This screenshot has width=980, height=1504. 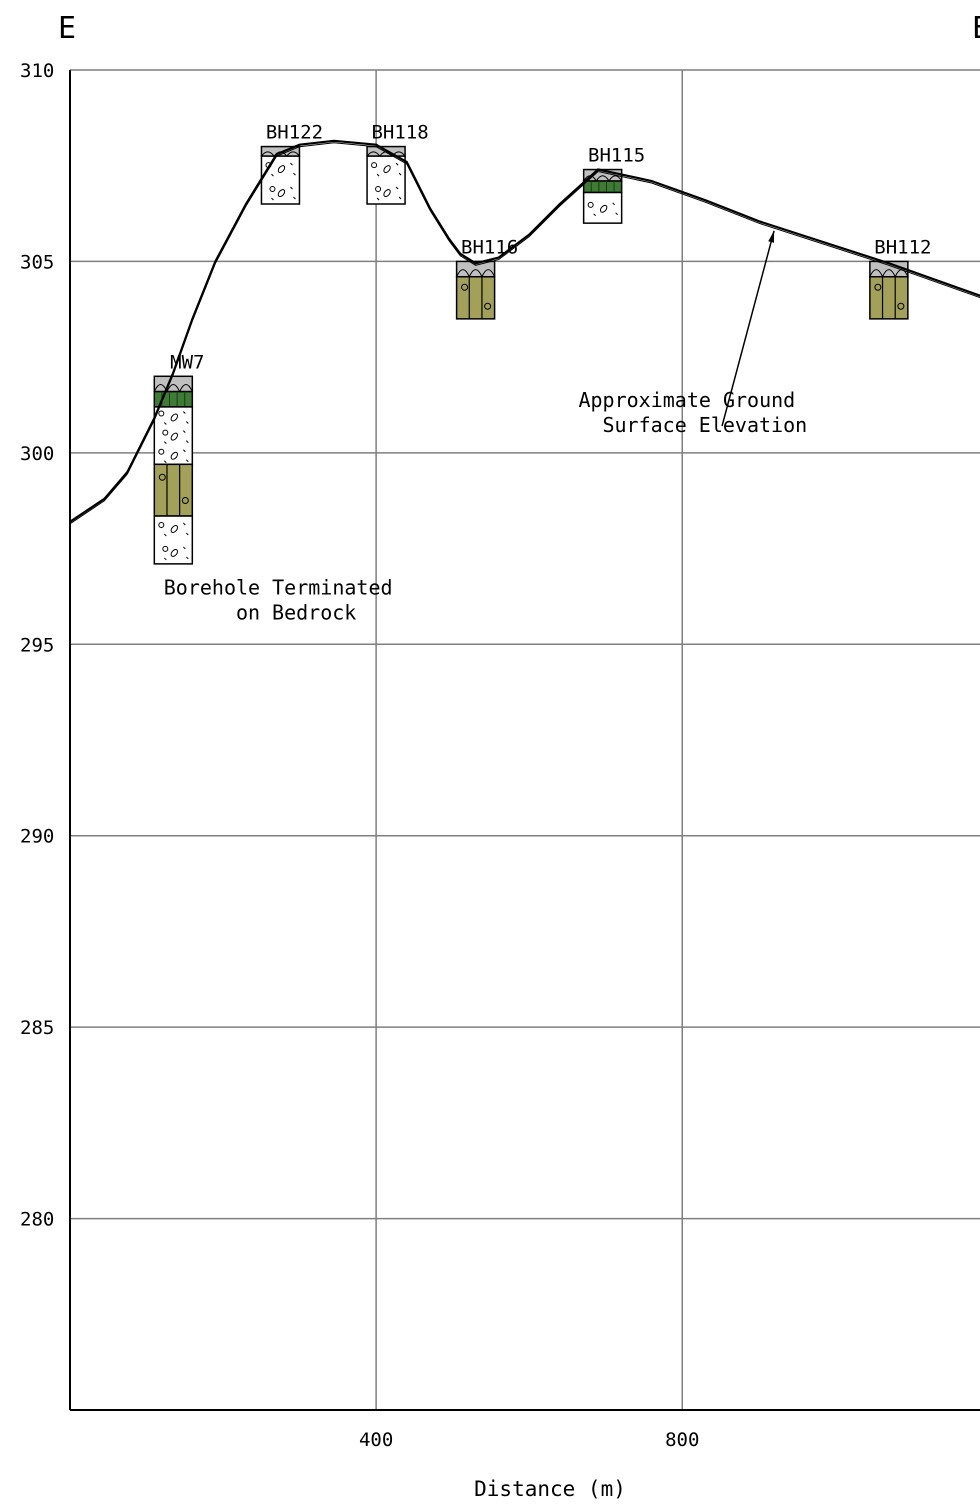 I want to click on annotation-arrow-line, so click(x=748, y=328).